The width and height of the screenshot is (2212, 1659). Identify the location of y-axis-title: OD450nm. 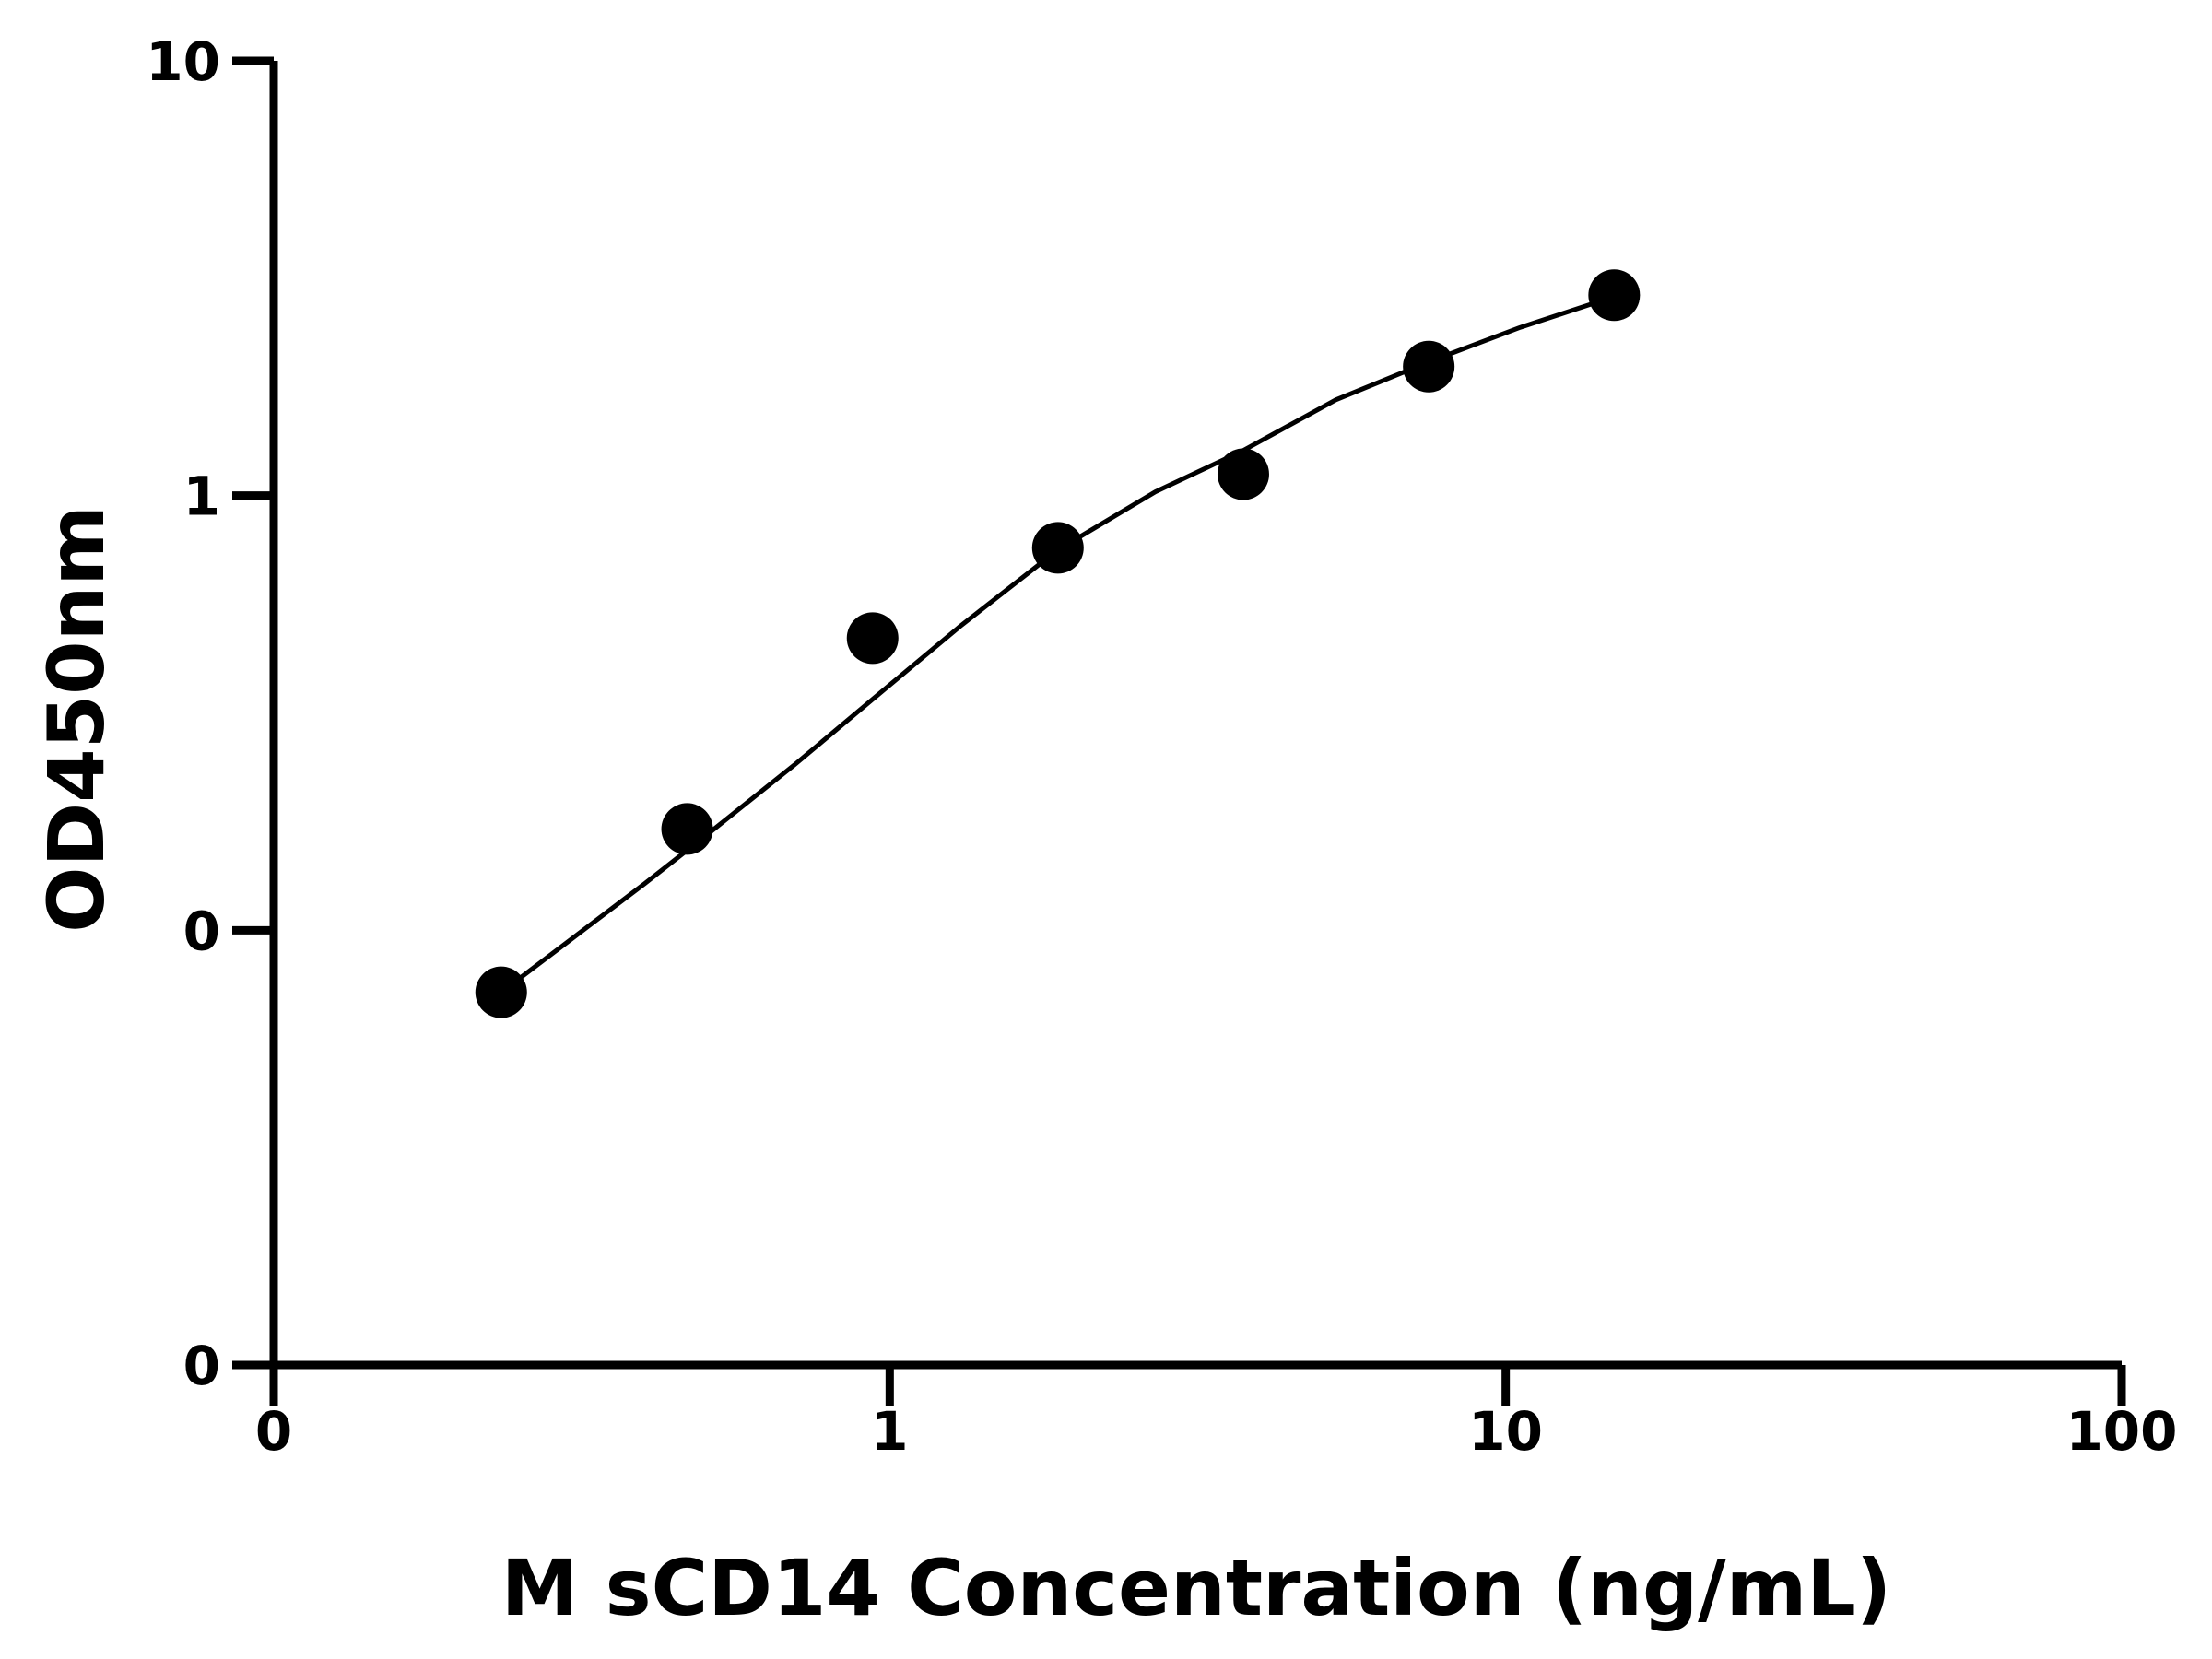
(76, 719).